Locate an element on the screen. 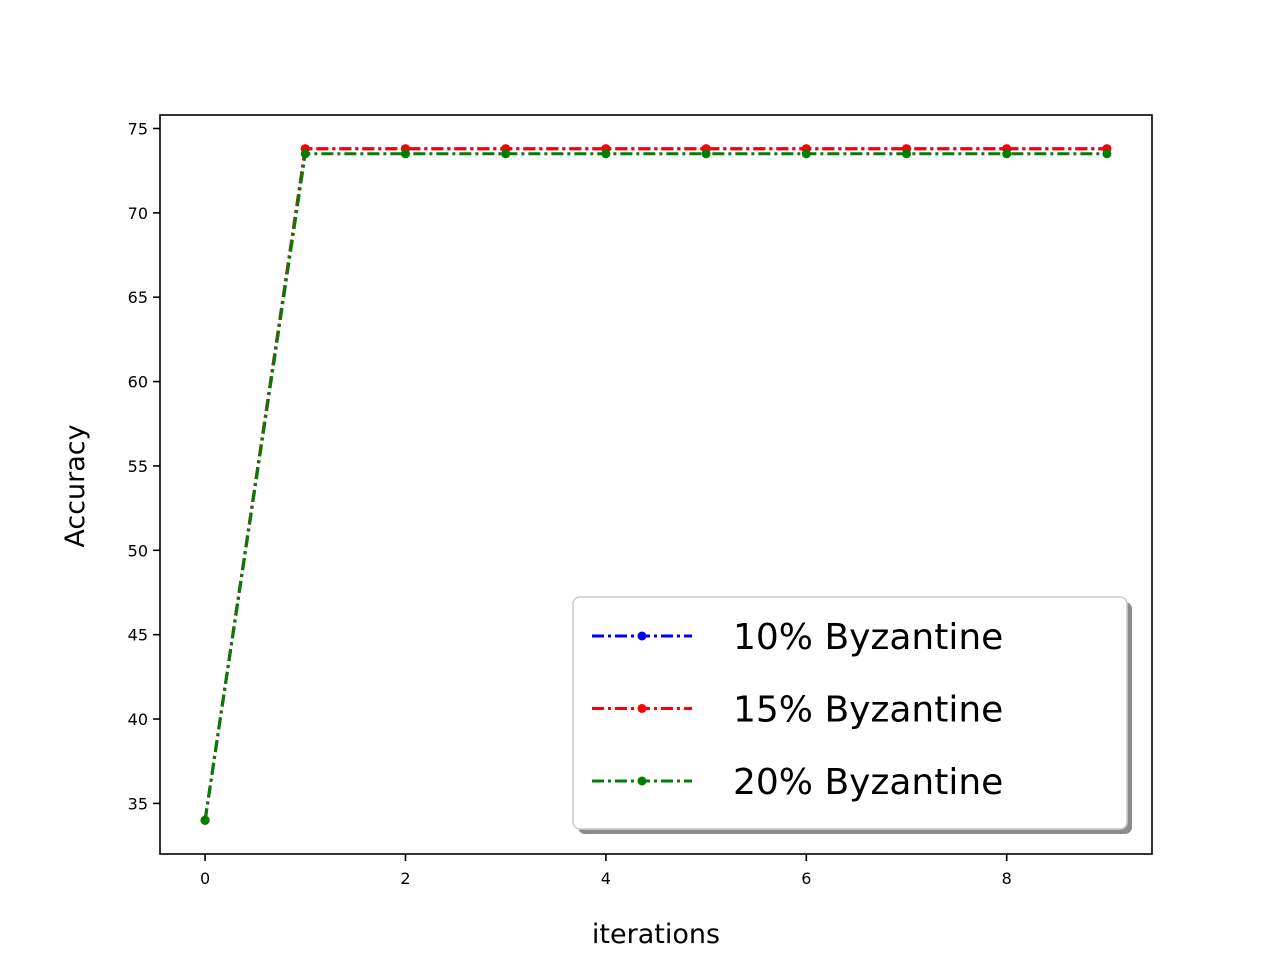 The image size is (1280, 960). x-tick-label: 8 is located at coordinates (1007, 878).